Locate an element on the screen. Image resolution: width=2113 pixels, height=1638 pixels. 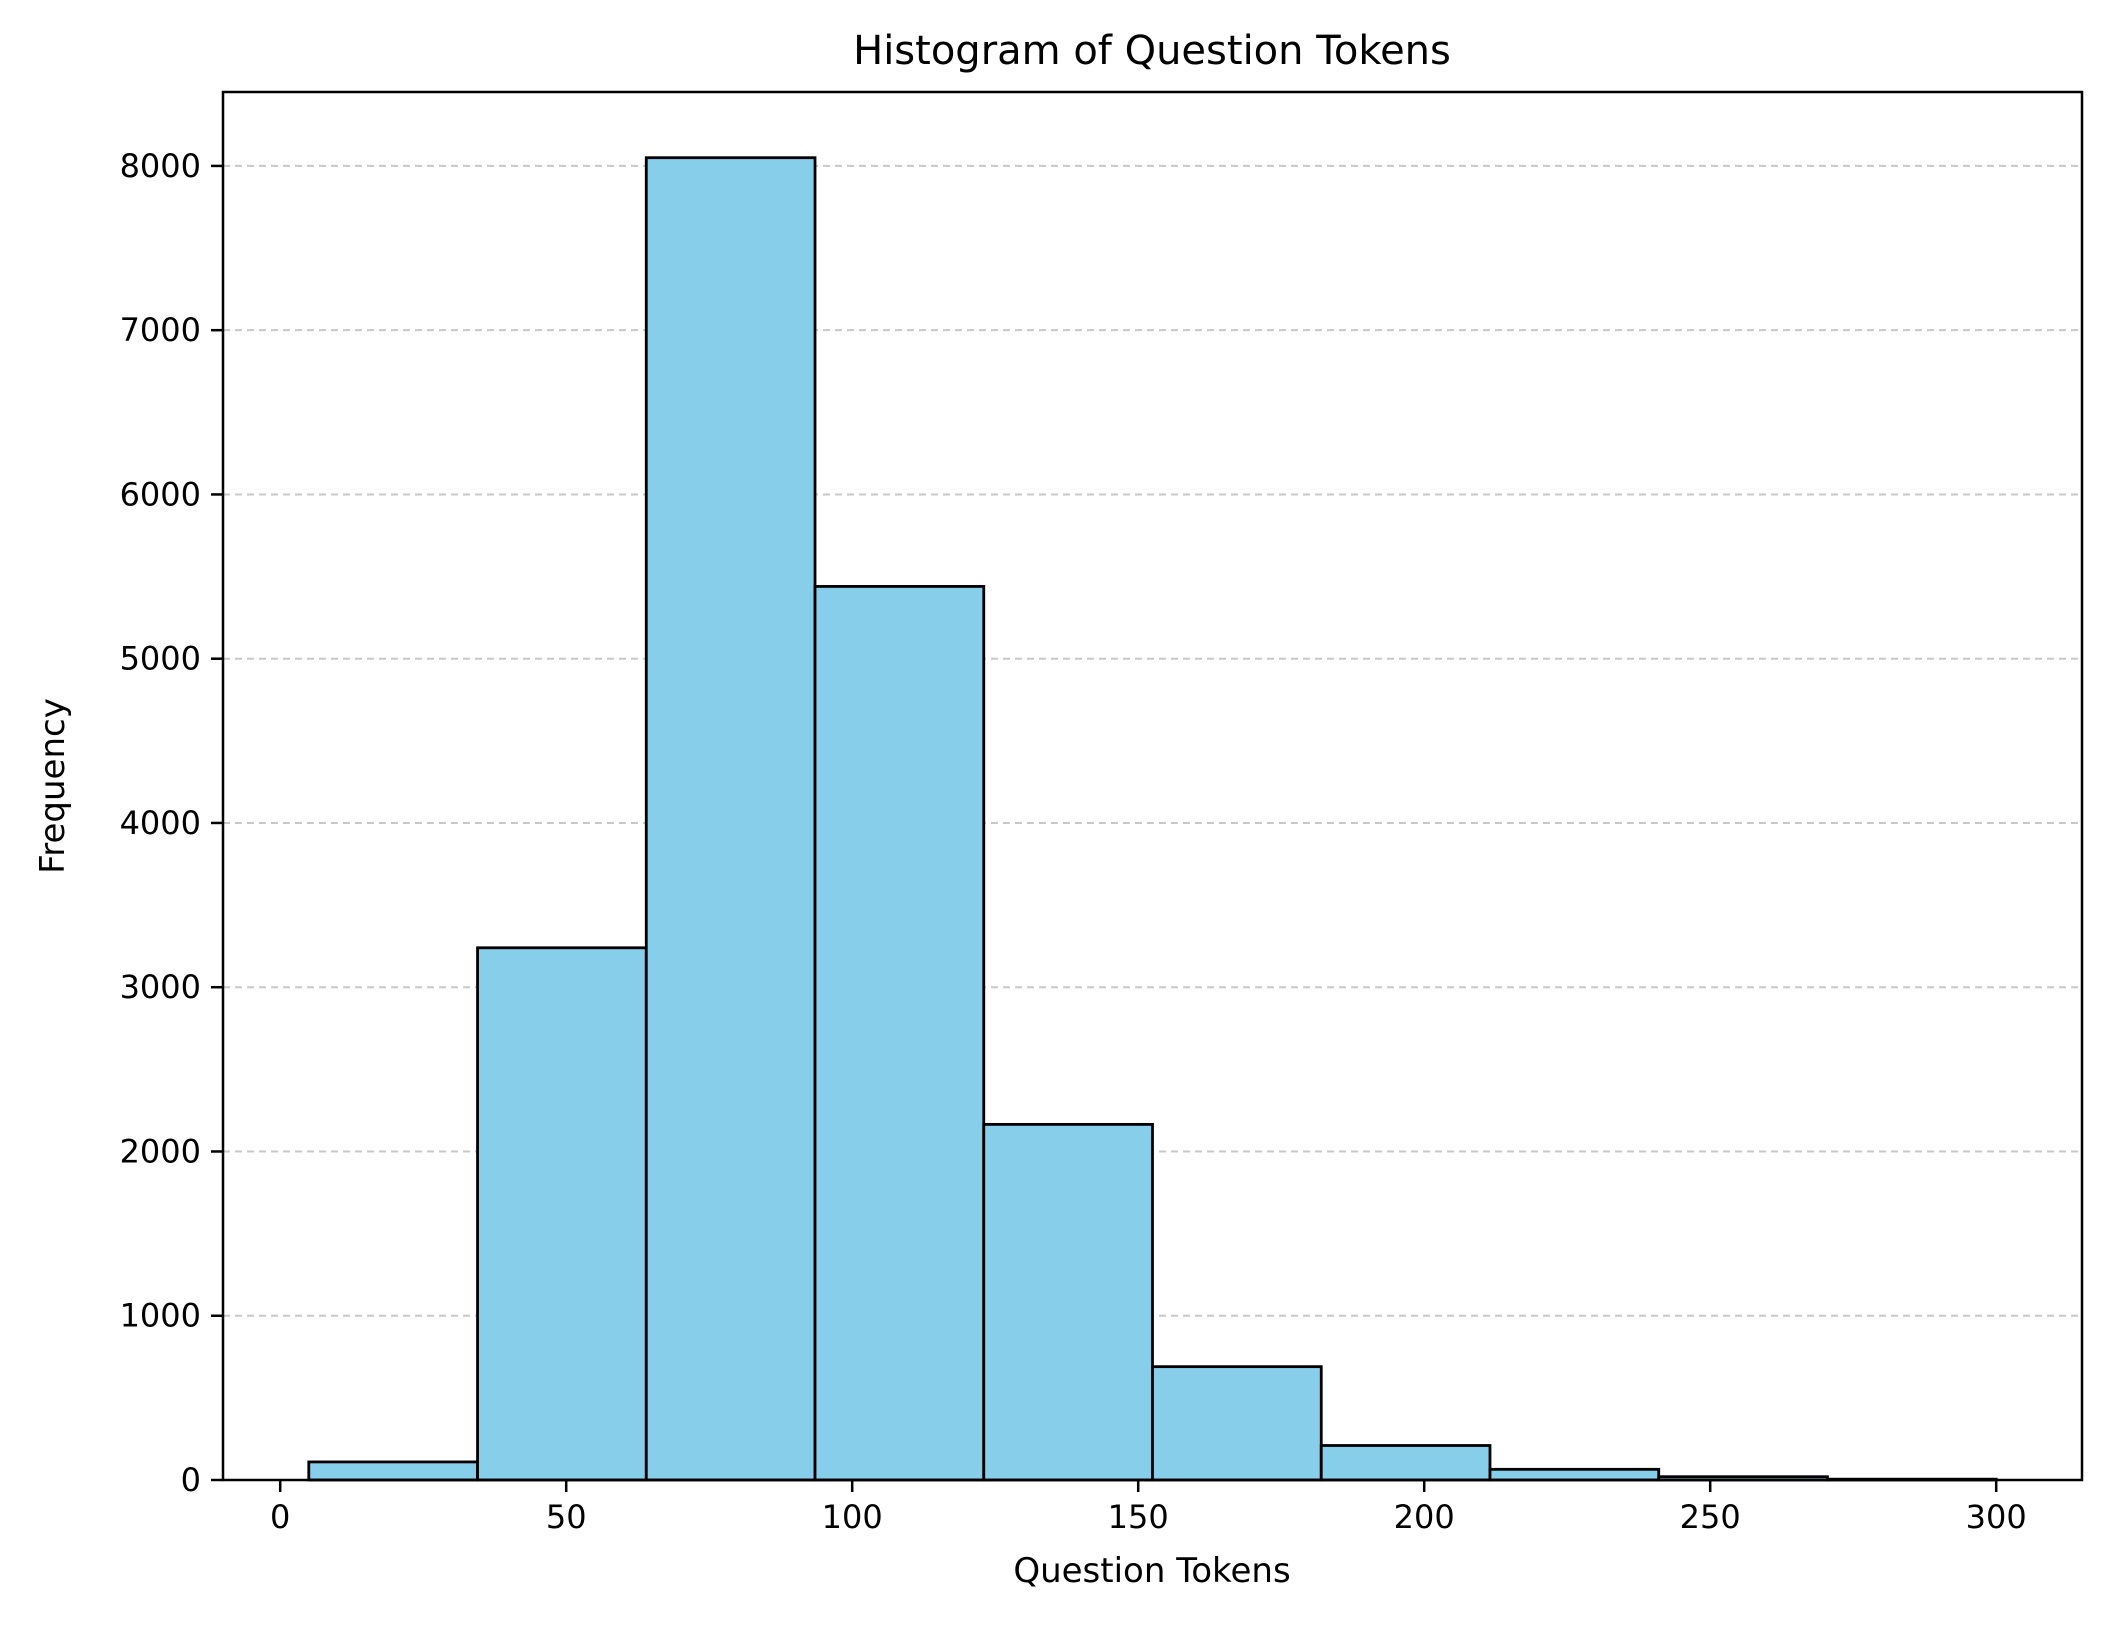
x-axis-label: Question Tokens is located at coordinates (1151, 1571).